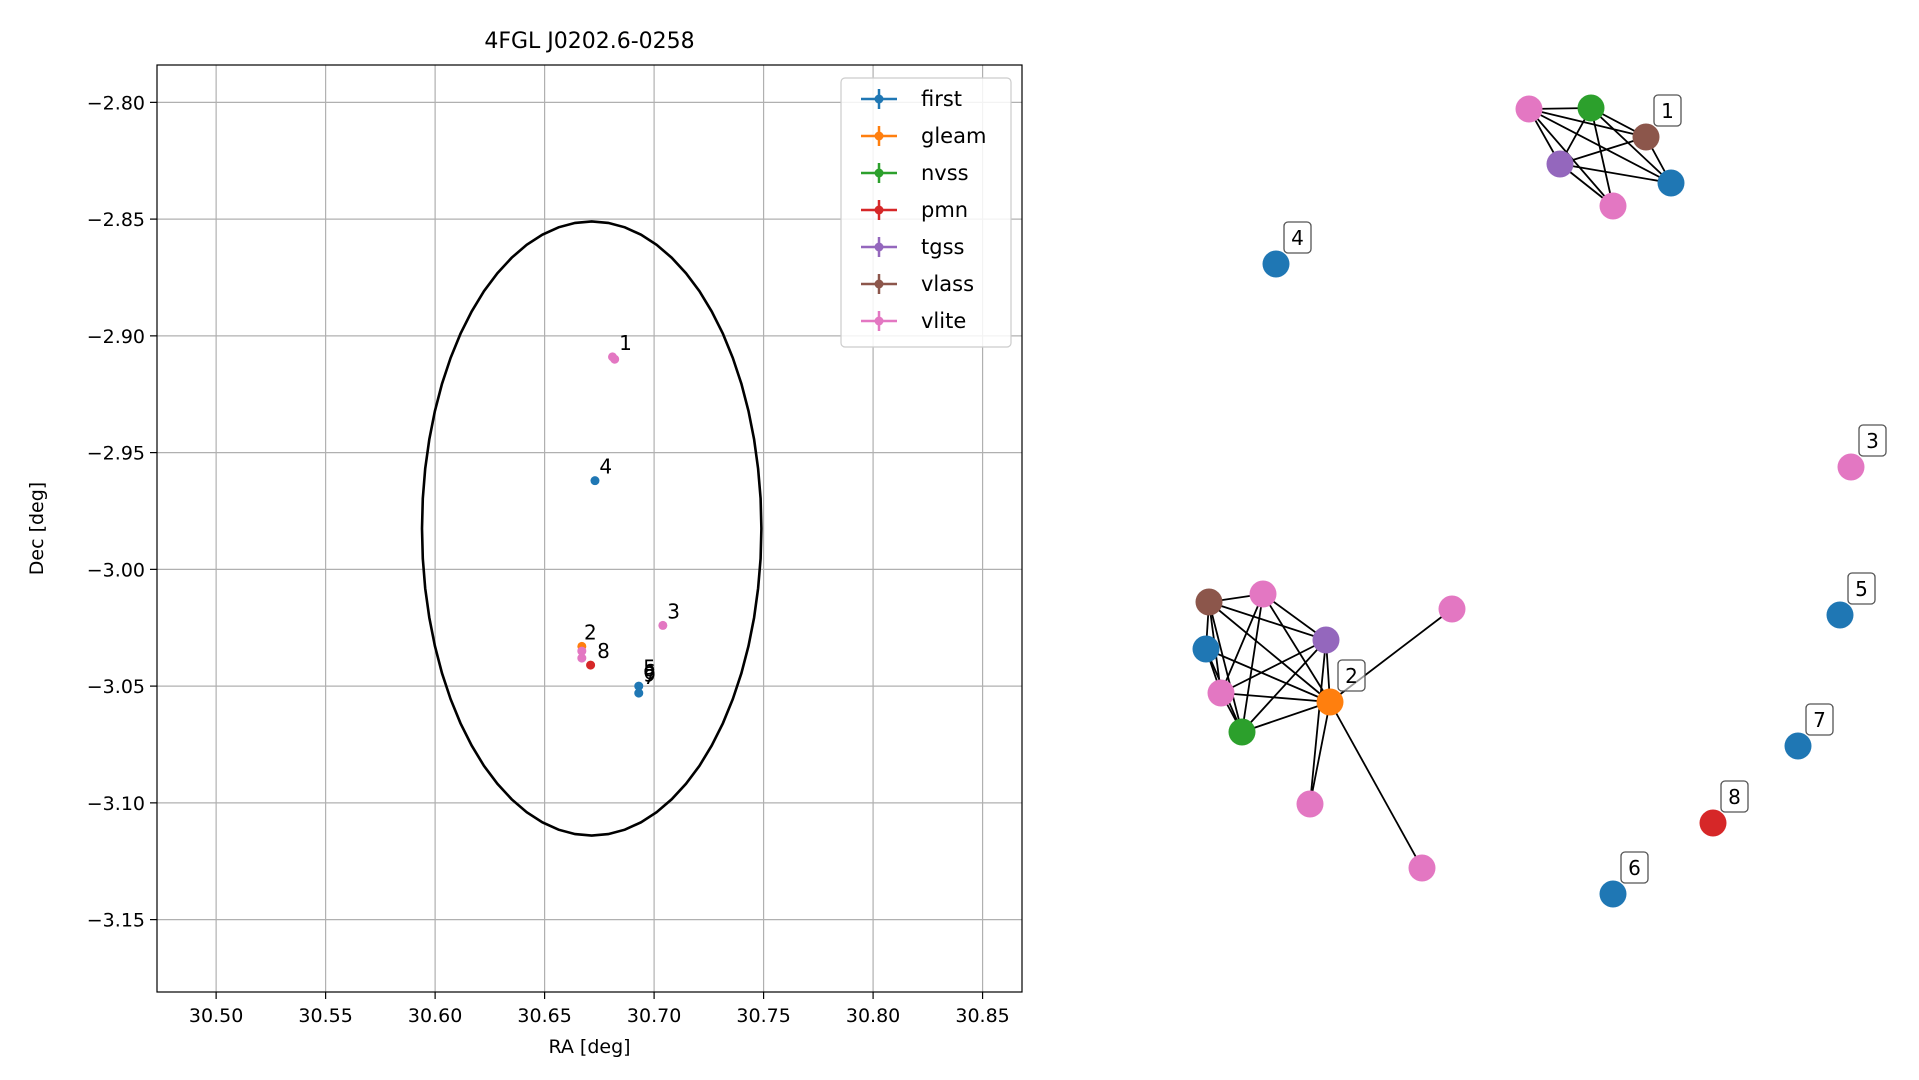 Image resolution: width=1919 pixels, height=1080 pixels. Describe the element at coordinates (982, 1016) in the screenshot. I see `x-tick-label: 30.85` at that location.